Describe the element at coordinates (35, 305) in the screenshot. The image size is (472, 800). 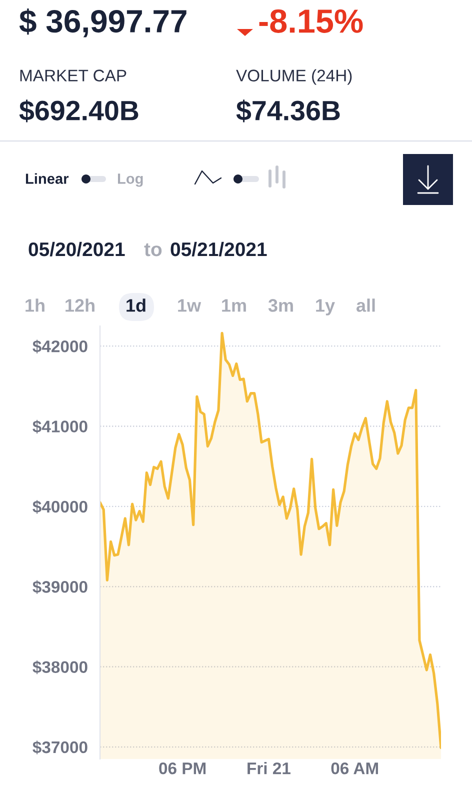
I see `text: 1h` at that location.